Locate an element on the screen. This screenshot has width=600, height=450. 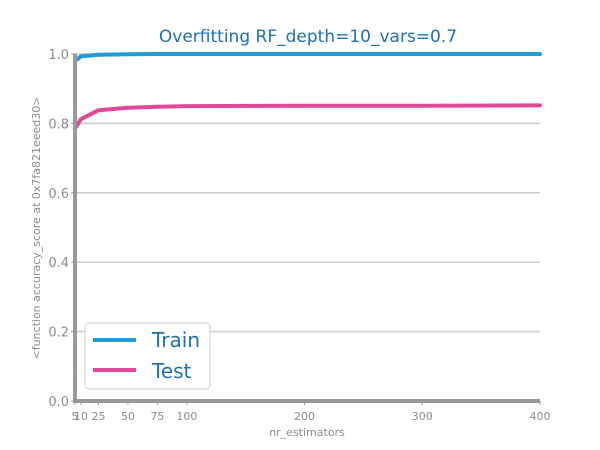
x-tick-label-5: 100 is located at coordinates (186, 416).